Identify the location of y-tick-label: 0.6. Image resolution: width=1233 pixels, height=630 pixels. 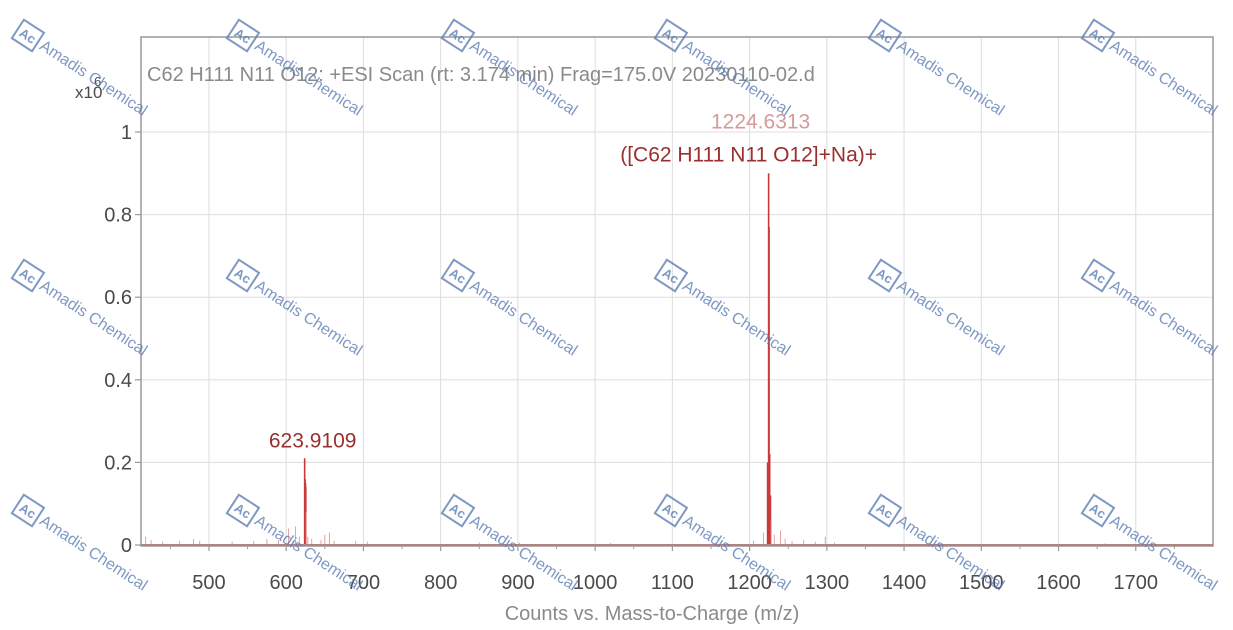
(118, 298).